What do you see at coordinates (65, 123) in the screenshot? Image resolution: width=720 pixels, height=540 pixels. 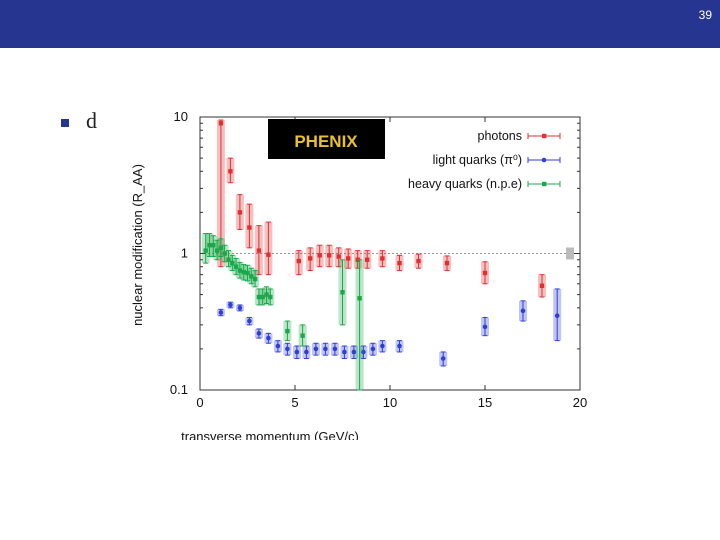 I see `bullet-marker` at bounding box center [65, 123].